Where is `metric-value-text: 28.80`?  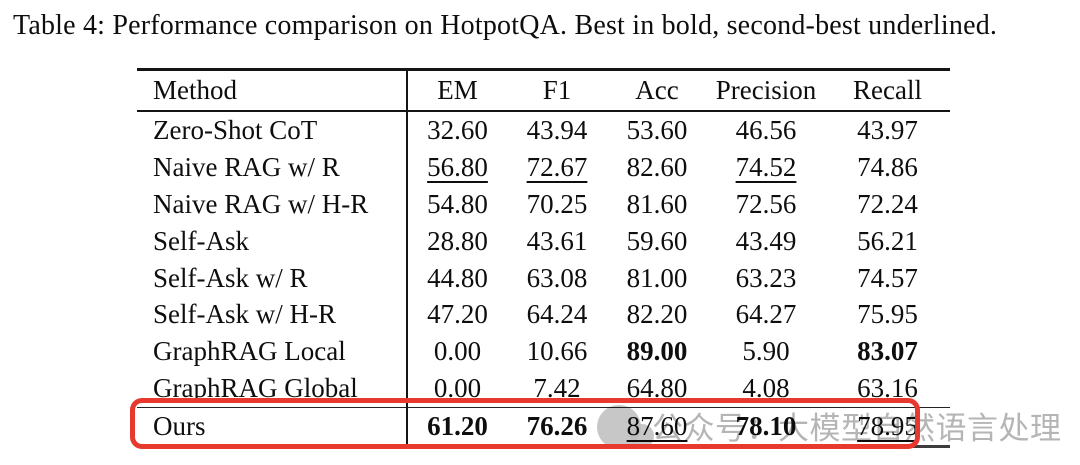 metric-value-text: 28.80 is located at coordinates (457, 240).